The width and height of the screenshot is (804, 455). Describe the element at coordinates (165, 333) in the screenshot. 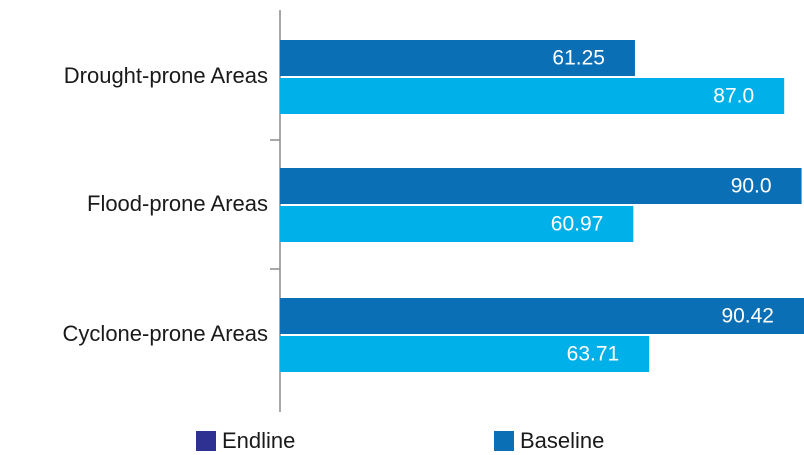

I see `category-label-cyclone-prone-areas: Cyclone-prone Areas` at that location.